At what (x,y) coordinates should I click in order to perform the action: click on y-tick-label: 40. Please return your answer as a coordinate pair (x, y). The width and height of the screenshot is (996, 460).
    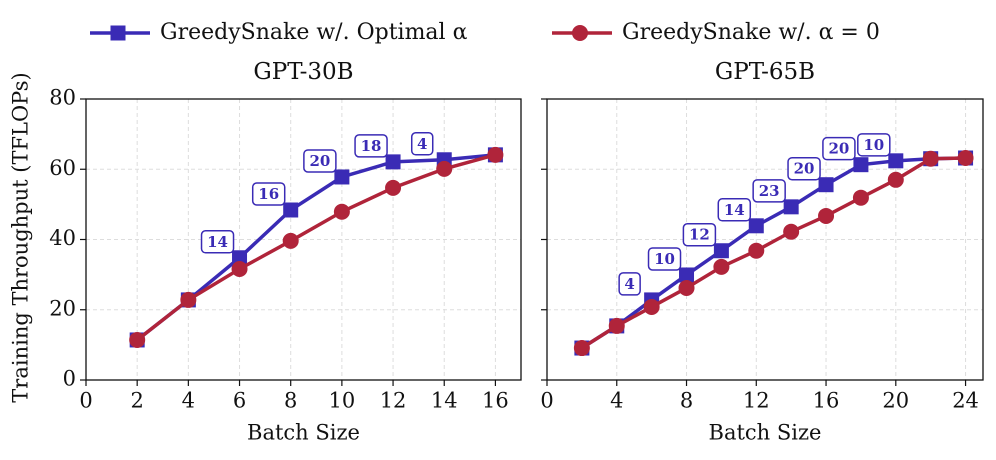
    Looking at the image, I should click on (62, 238).